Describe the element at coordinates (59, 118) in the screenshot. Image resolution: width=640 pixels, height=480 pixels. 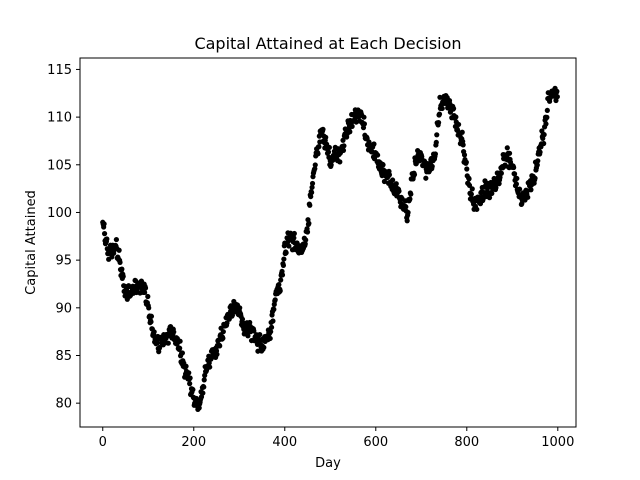
I see `y-tick-label: 110` at that location.